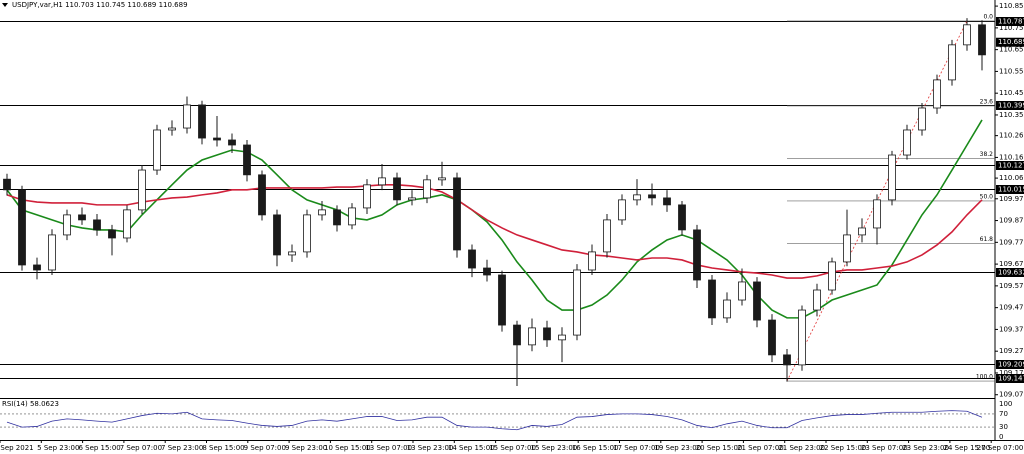 The height and width of the screenshot is (454, 1024). I want to click on x-tick-label: 6 Sep 15:00, so click(99, 448).